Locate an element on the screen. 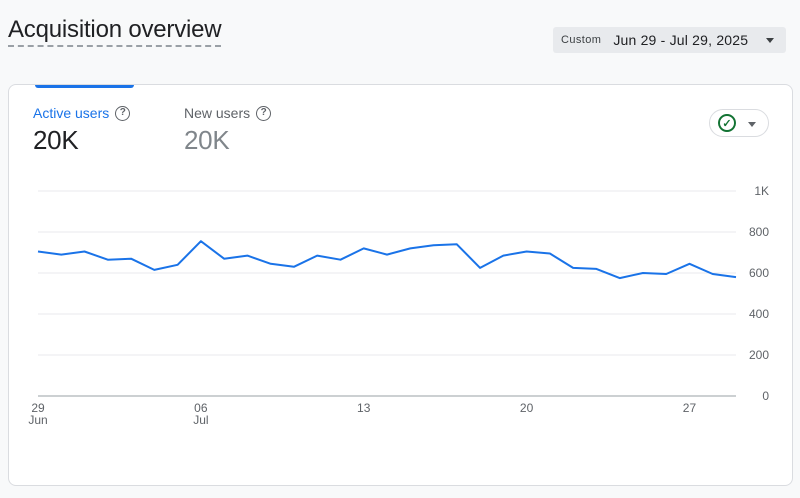 Image resolution: width=800 pixels, height=498 pixels. metric-label: New users is located at coordinates (217, 113).